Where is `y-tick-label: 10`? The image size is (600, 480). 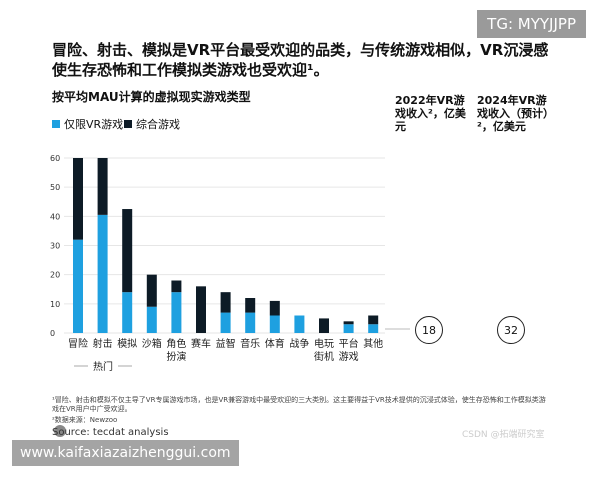
y-tick-label: 10 is located at coordinates (55, 304).